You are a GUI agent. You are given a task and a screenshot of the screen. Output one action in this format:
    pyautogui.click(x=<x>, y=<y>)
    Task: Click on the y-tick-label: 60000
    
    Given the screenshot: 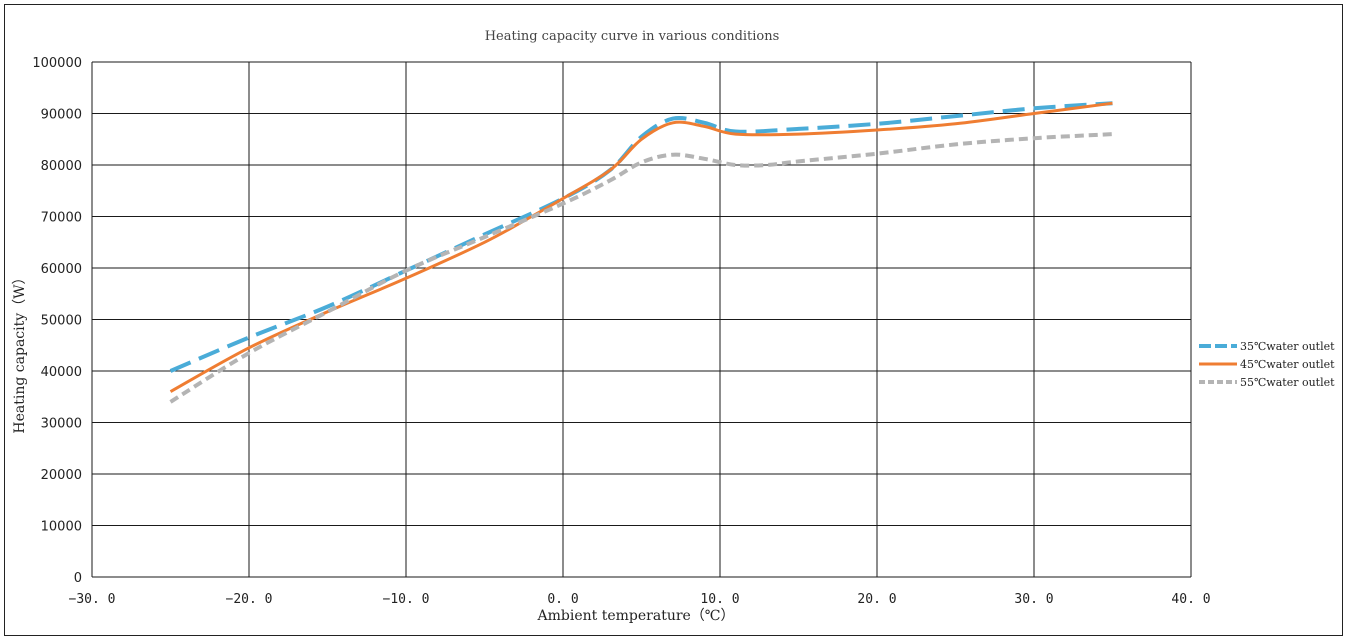 What is the action you would take?
    pyautogui.click(x=61, y=269)
    